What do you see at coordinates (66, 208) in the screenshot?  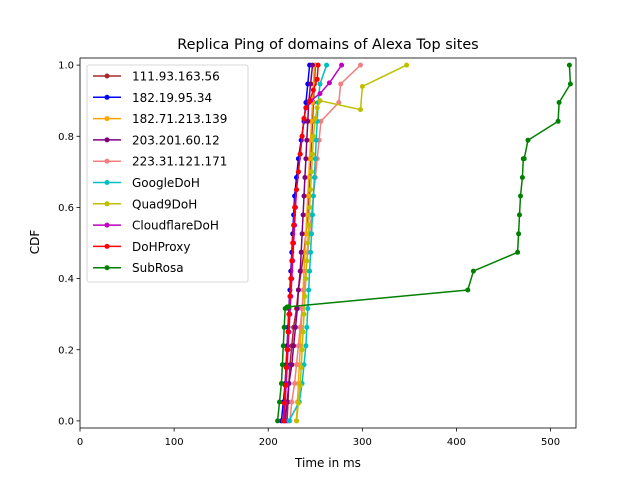 I see `y-tick-label: 0.6` at bounding box center [66, 208].